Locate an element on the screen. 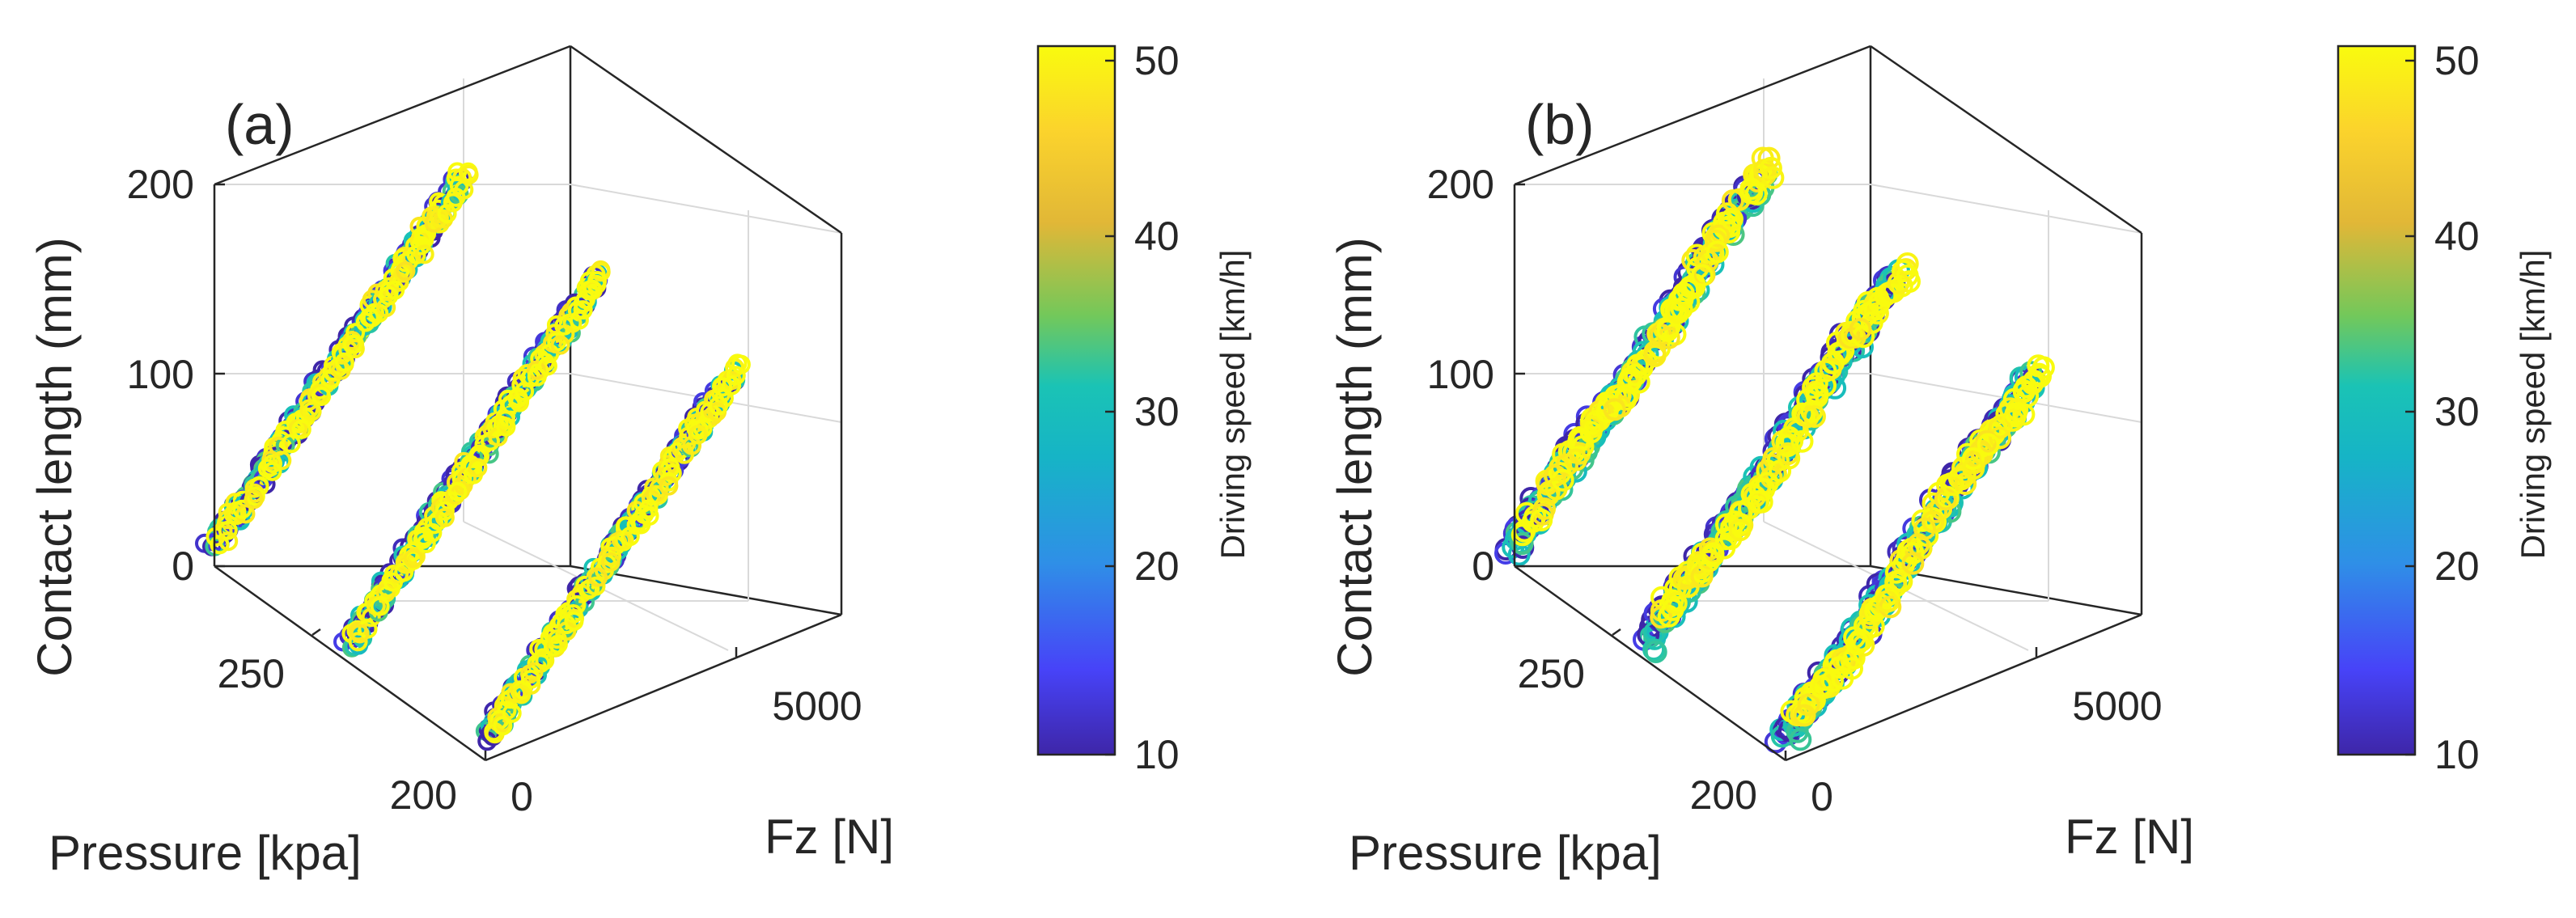  panel-label: (a) is located at coordinates (259, 124).